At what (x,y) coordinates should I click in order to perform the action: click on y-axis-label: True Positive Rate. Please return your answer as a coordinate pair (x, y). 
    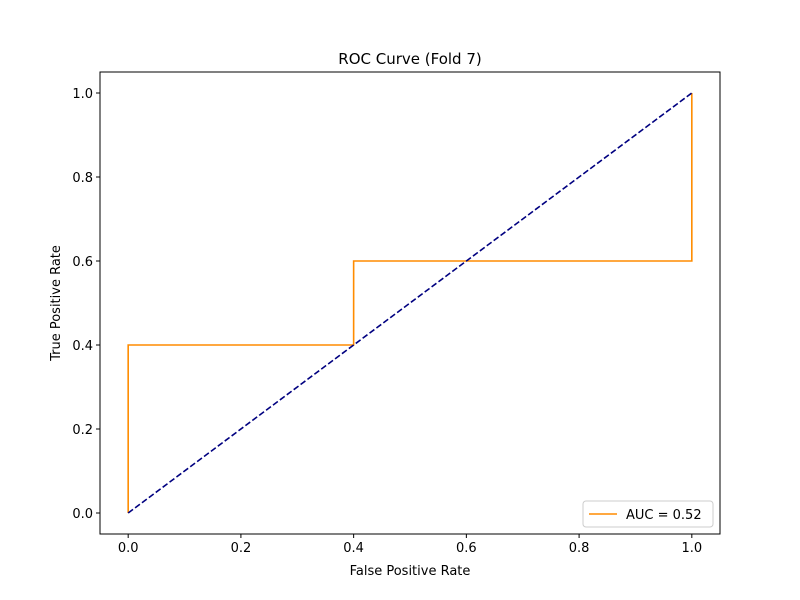
    Looking at the image, I should click on (56, 303).